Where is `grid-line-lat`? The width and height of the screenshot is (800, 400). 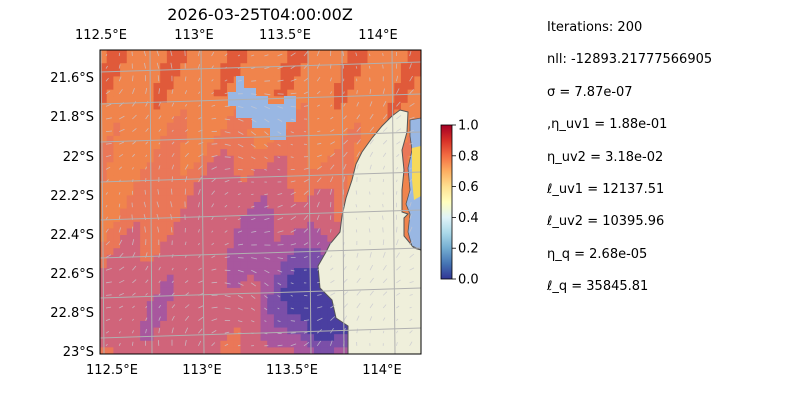
grid-line-lat is located at coordinates (260, 99).